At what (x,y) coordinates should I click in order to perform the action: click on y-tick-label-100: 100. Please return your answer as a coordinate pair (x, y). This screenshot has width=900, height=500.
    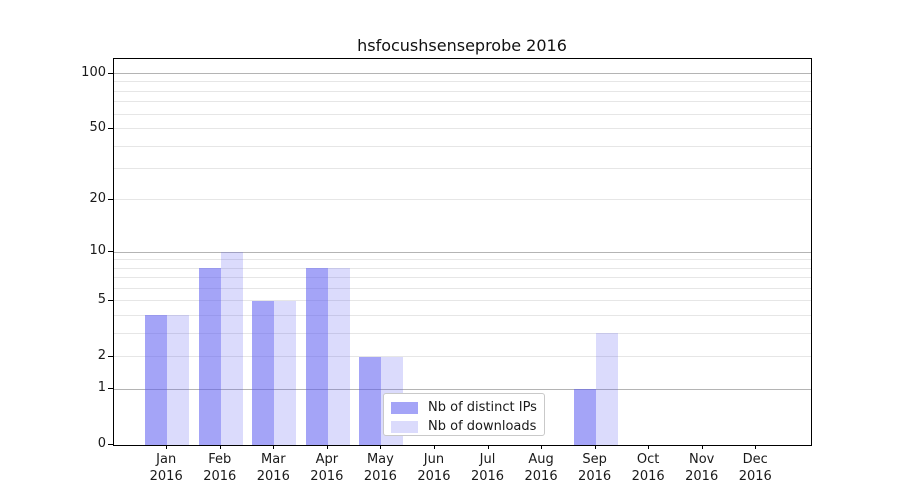
    Looking at the image, I should click on (93, 72).